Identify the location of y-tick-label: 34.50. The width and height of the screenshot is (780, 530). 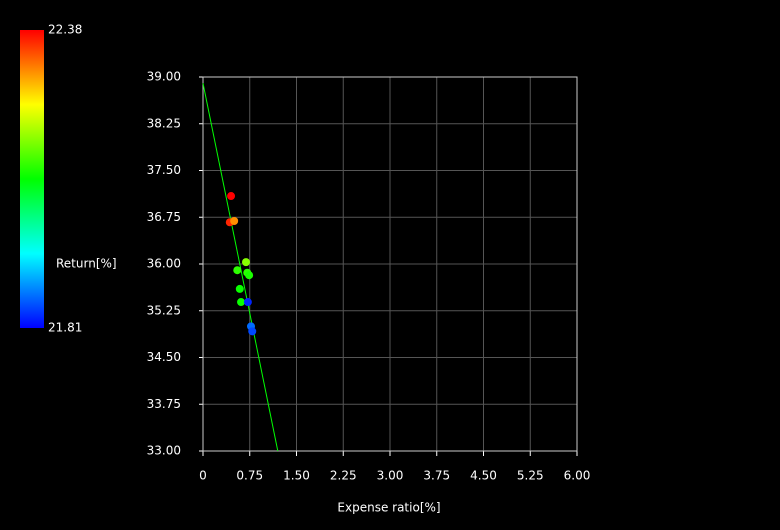
(164, 357).